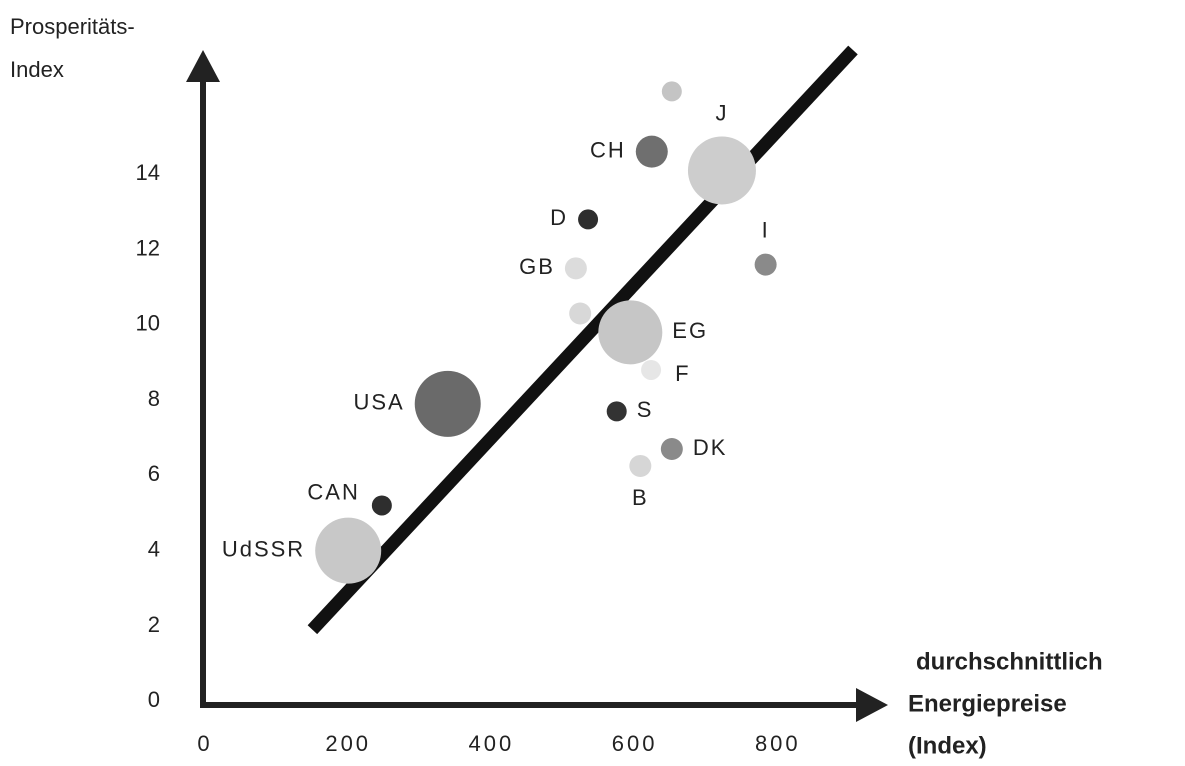 The image size is (1185, 766). I want to click on point-label: CH, so click(608, 149).